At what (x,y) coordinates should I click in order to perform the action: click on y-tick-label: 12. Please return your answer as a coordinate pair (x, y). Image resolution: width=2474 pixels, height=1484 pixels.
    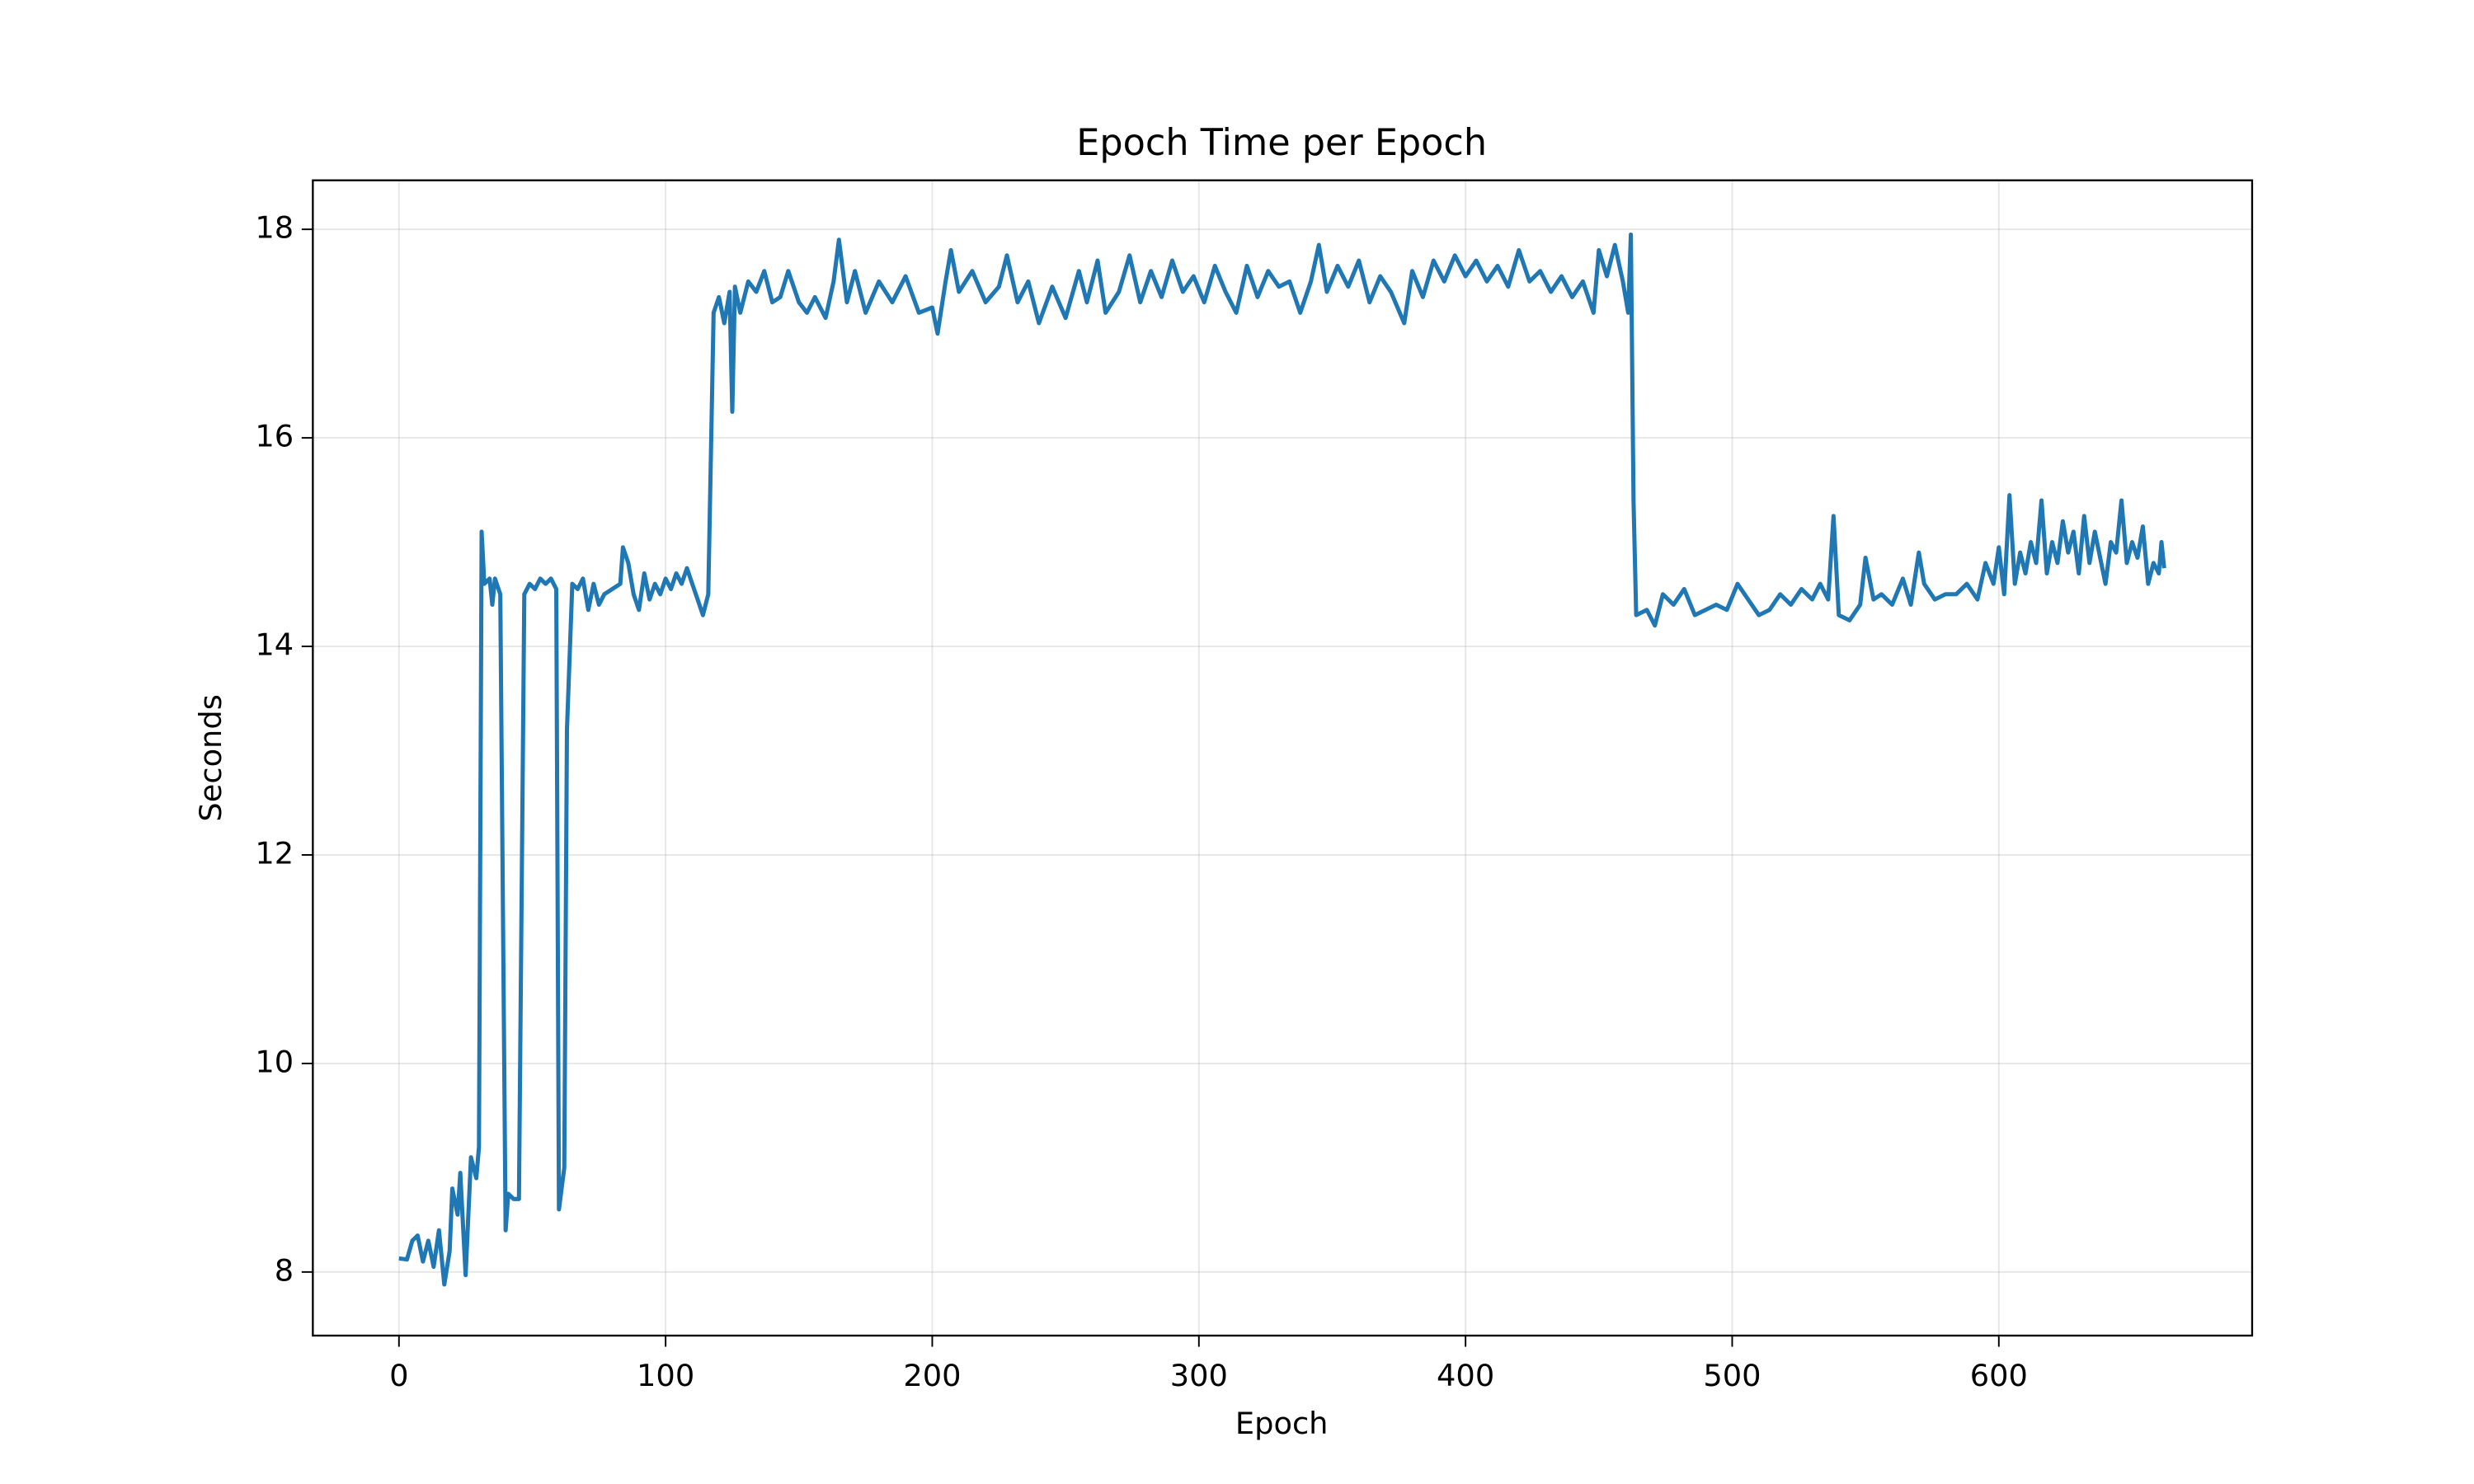
    Looking at the image, I should click on (274, 853).